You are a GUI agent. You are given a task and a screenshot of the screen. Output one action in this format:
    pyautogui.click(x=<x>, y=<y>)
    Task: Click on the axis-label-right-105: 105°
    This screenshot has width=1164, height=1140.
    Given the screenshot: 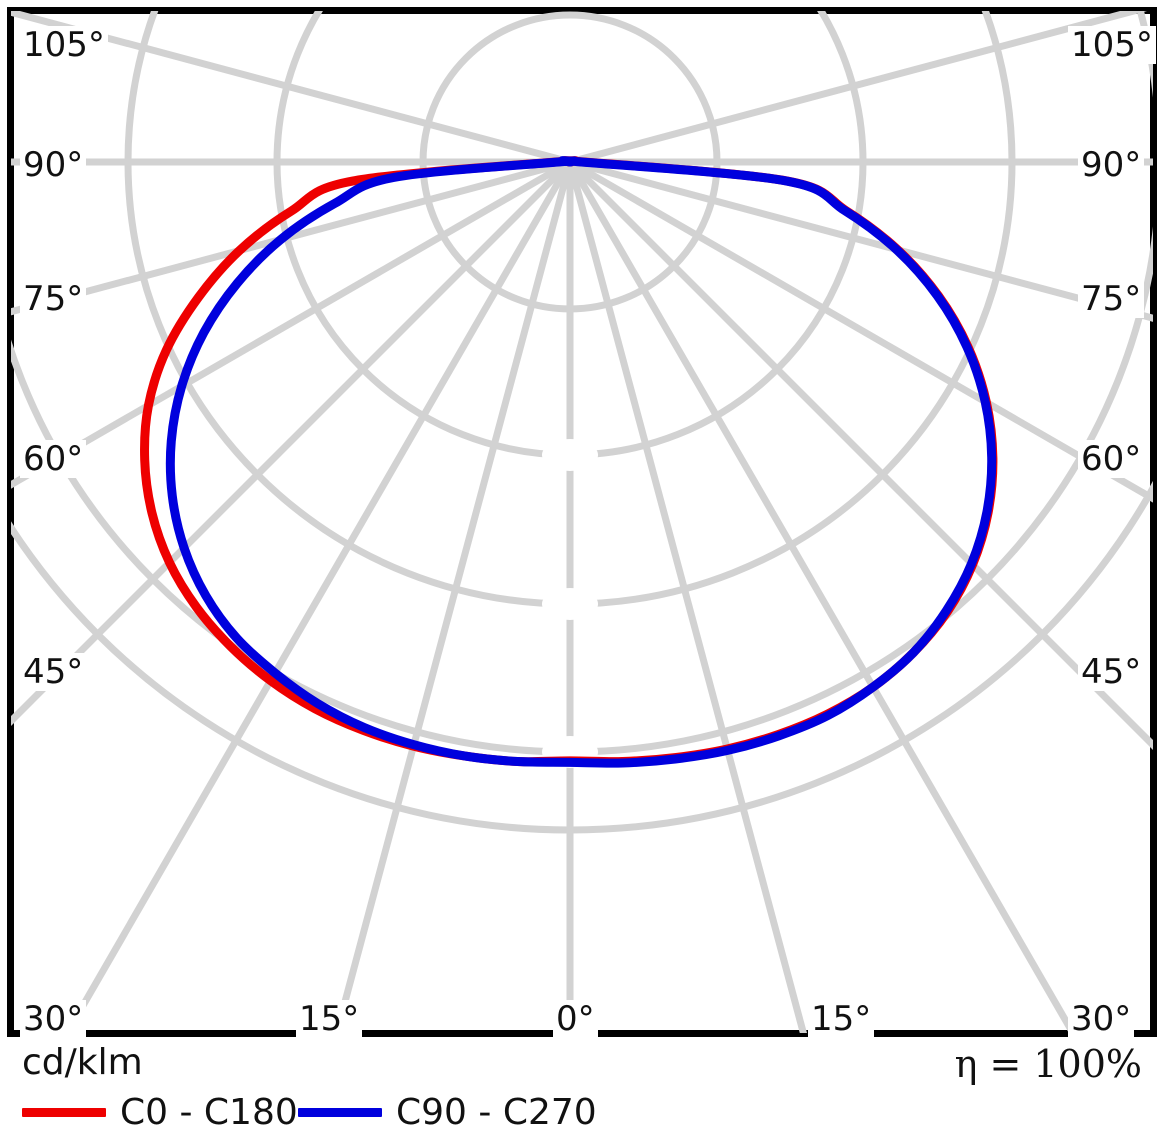 What is the action you would take?
    pyautogui.click(x=1112, y=45)
    